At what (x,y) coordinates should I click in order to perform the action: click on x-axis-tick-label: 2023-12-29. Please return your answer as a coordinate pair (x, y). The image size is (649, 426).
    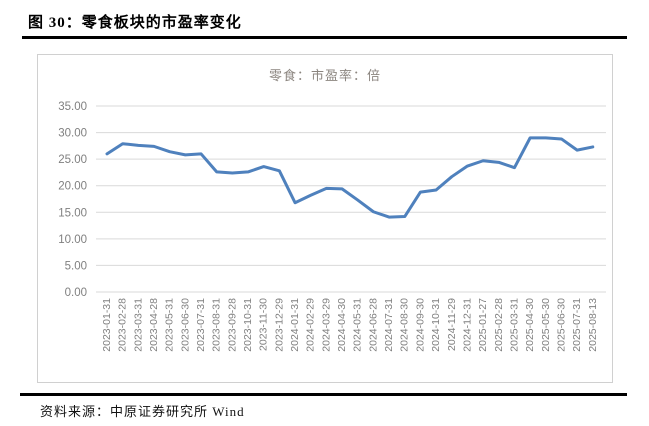
    Looking at the image, I should click on (279, 325).